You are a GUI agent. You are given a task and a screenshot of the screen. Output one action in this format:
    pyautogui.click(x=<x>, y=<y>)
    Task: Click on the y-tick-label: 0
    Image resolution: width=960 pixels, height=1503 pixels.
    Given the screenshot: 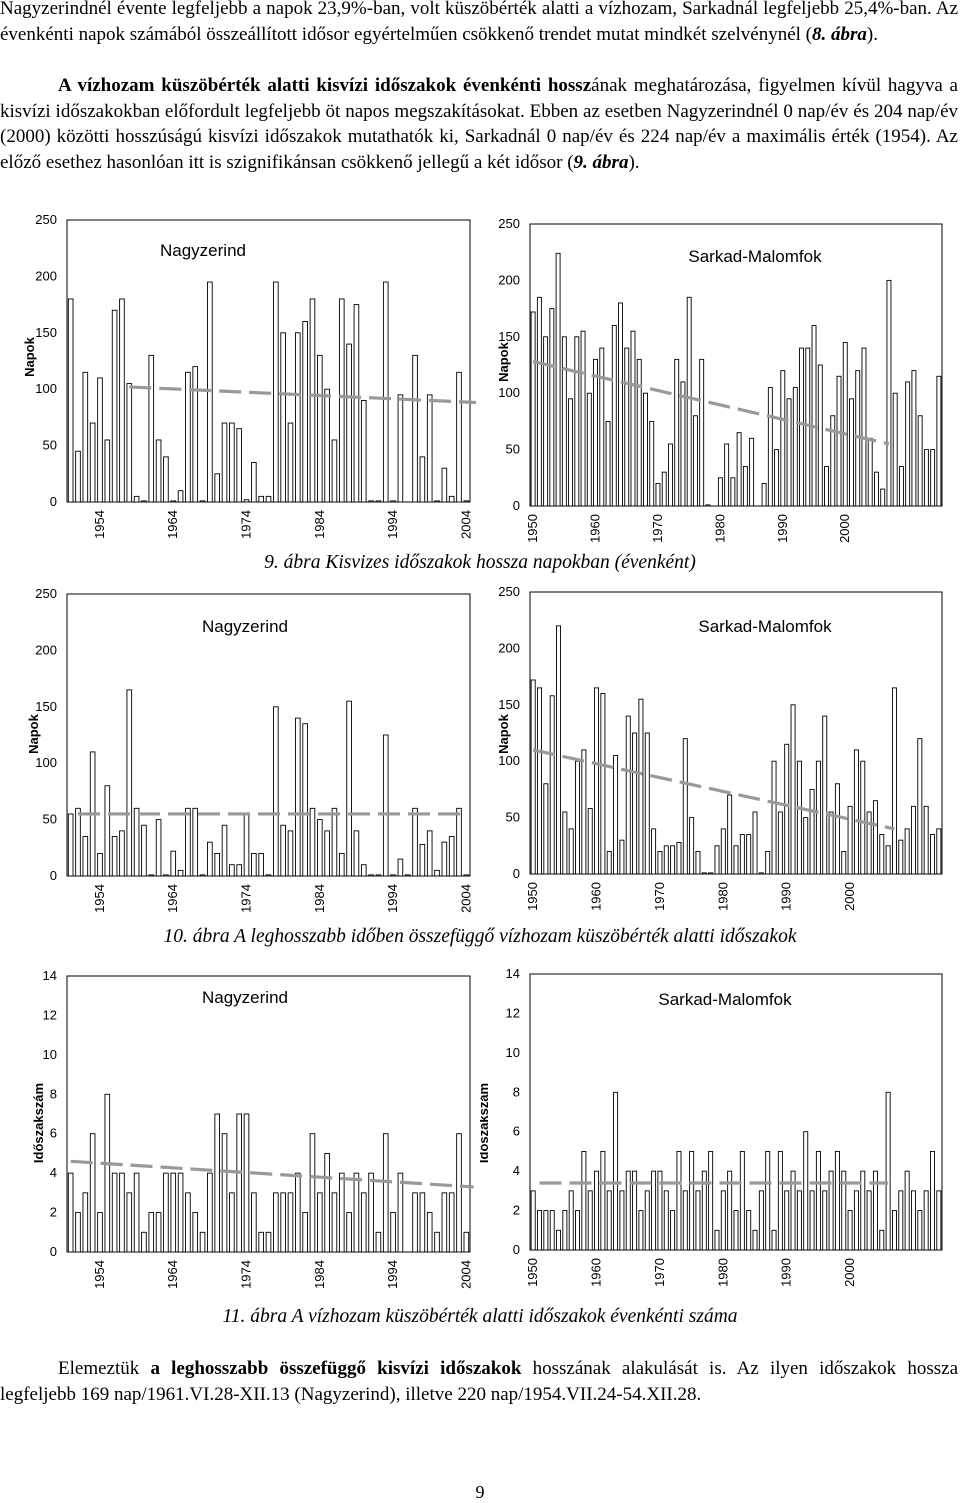 What is the action you would take?
    pyautogui.click(x=516, y=1249)
    